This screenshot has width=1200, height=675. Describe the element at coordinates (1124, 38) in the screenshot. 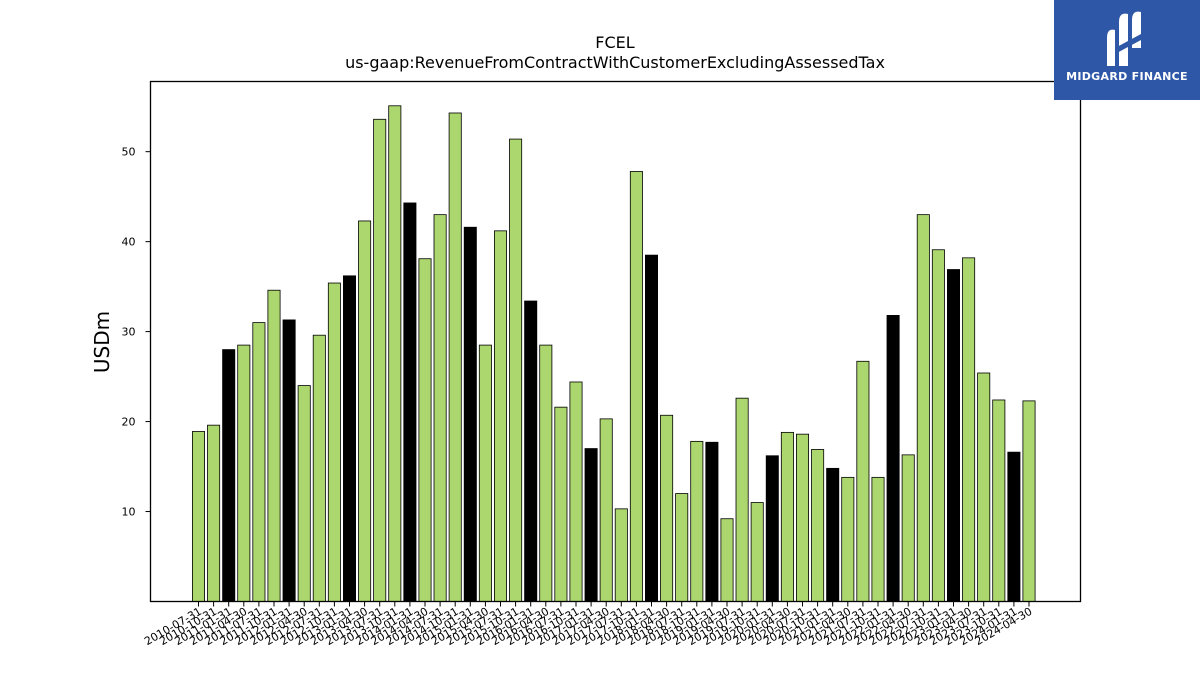

I see `midgard-logo-icon` at that location.